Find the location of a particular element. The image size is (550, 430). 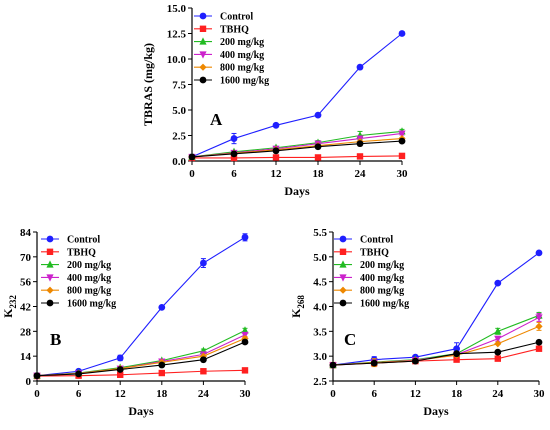

y-tick-label: 5.0 is located at coordinates (320, 258).